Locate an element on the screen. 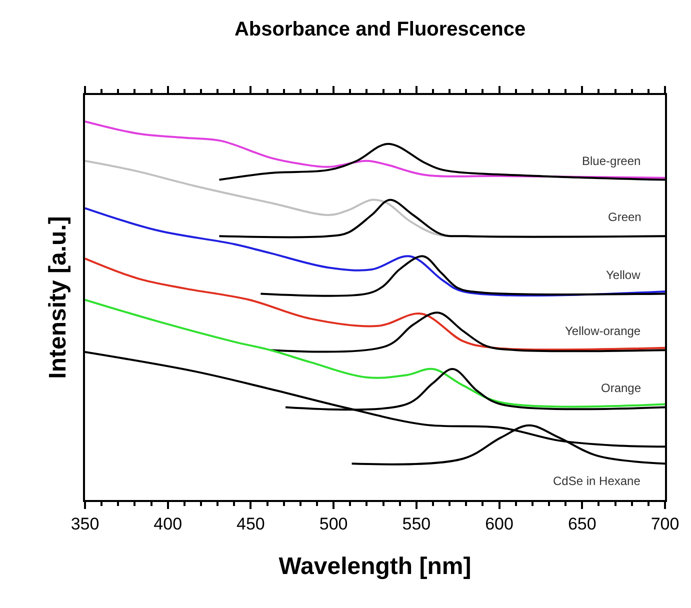  series-label: Blue-green is located at coordinates (611, 161).